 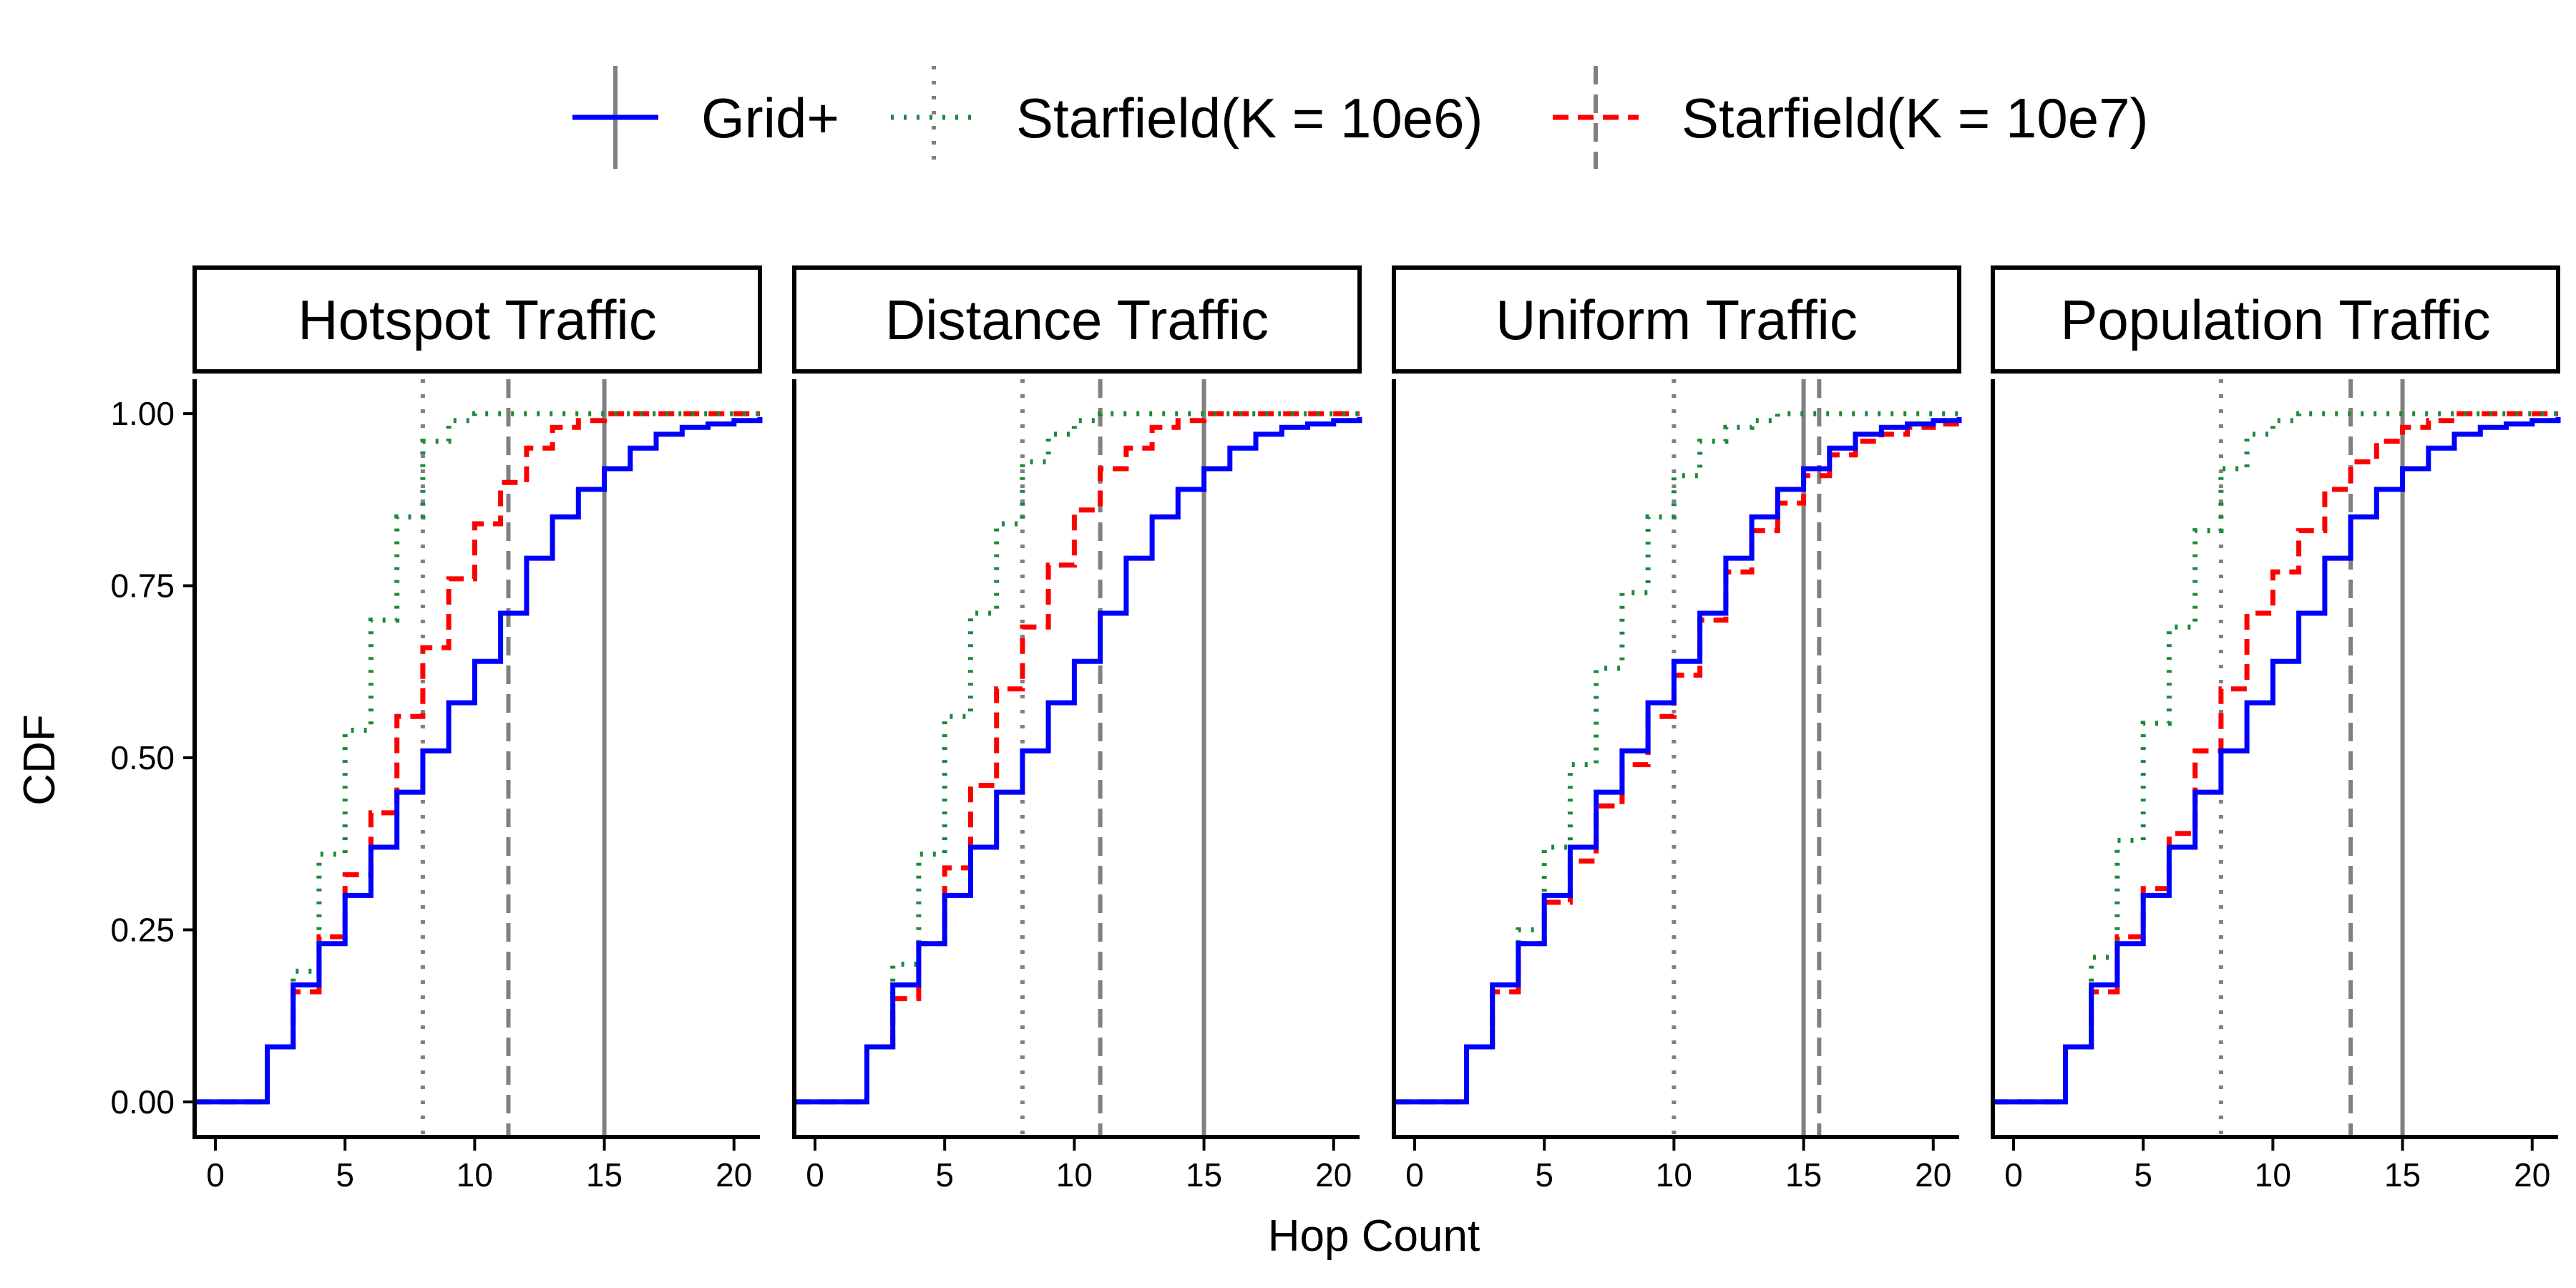 I want to click on strip-title: Hotspot Traffic, so click(x=477, y=319).